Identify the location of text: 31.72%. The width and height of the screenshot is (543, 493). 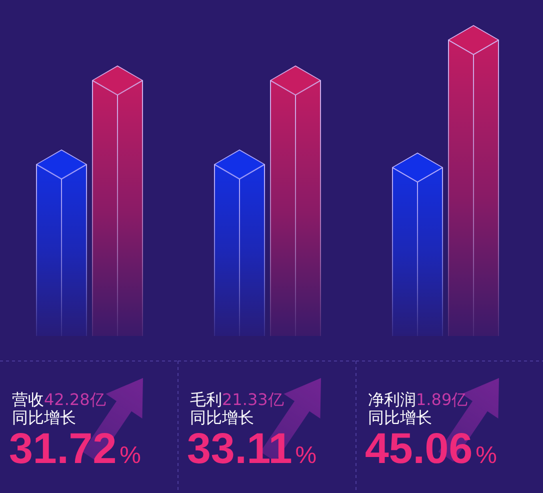
(75, 449).